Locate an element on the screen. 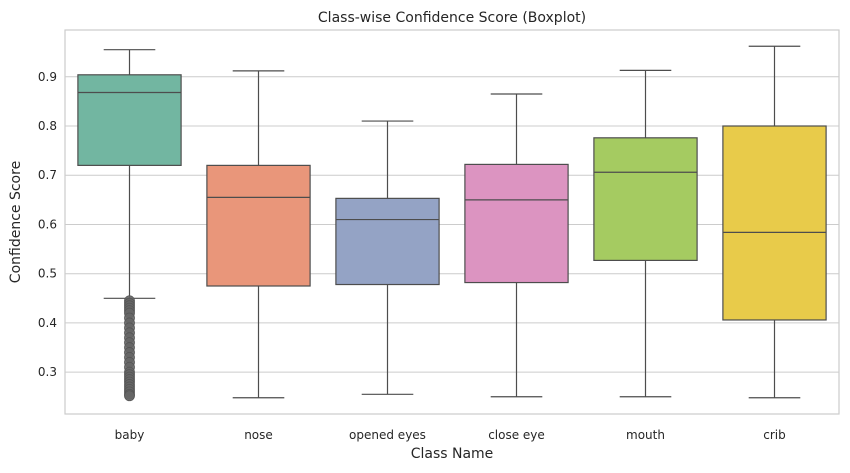  box-group-crib is located at coordinates (774, 222).